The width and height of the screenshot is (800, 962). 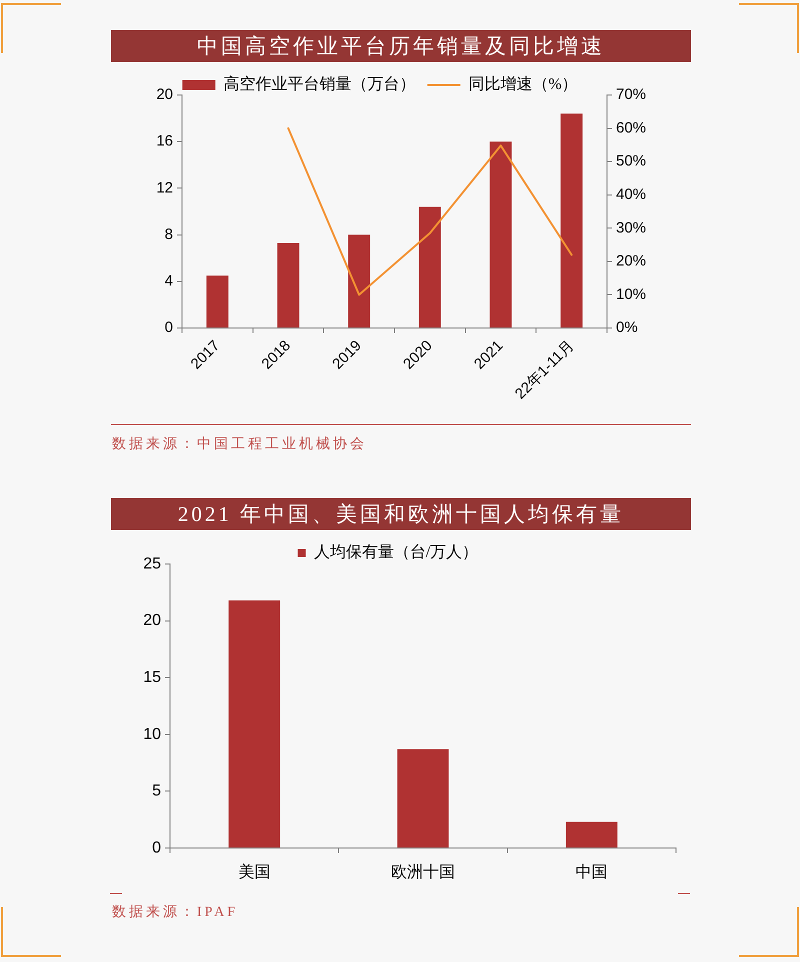 I want to click on y-tick-label: 16, so click(x=164, y=141).